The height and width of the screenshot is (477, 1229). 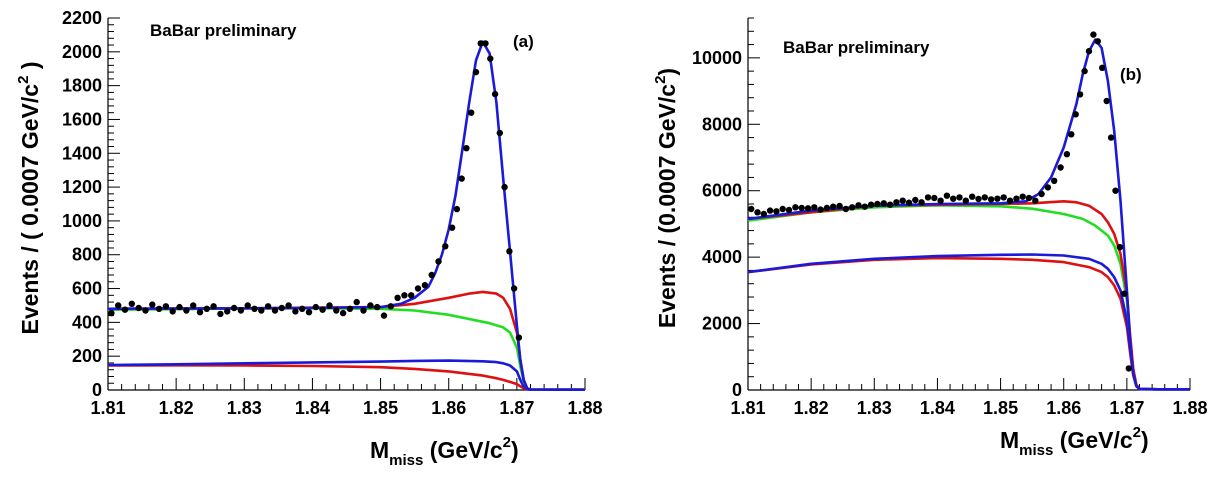 What do you see at coordinates (1074, 441) in the screenshot?
I see `x-axis-label: Mmiss (GeV/c2)` at bounding box center [1074, 441].